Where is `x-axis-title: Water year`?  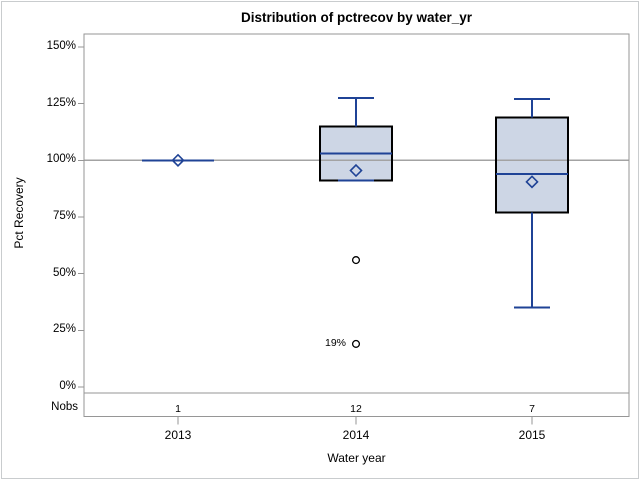
x-axis-title: Water year is located at coordinates (356, 458).